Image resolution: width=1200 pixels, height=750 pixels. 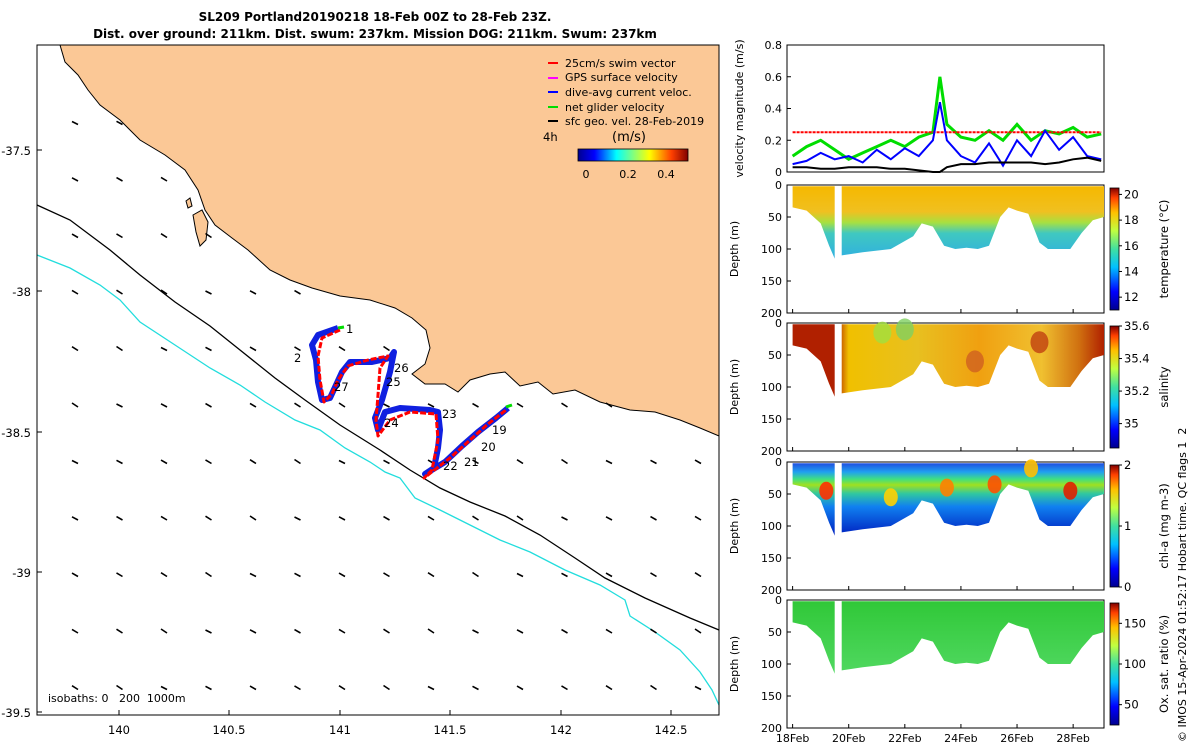 I want to click on waypoint-label: 27, so click(x=341, y=387).